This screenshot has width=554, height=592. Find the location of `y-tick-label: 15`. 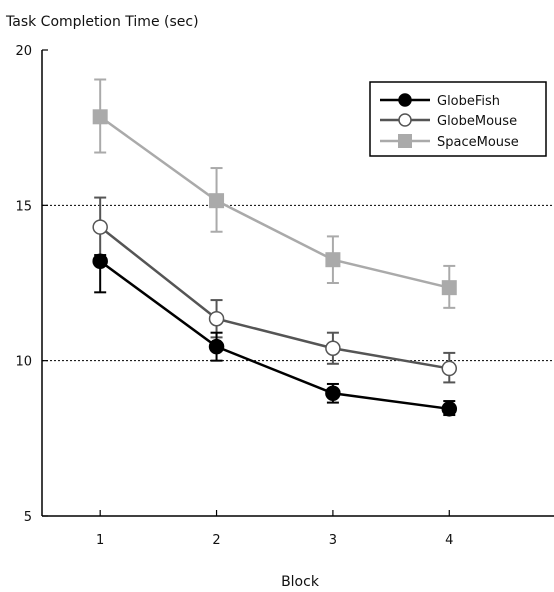

y-tick-label: 15 is located at coordinates (23, 206).